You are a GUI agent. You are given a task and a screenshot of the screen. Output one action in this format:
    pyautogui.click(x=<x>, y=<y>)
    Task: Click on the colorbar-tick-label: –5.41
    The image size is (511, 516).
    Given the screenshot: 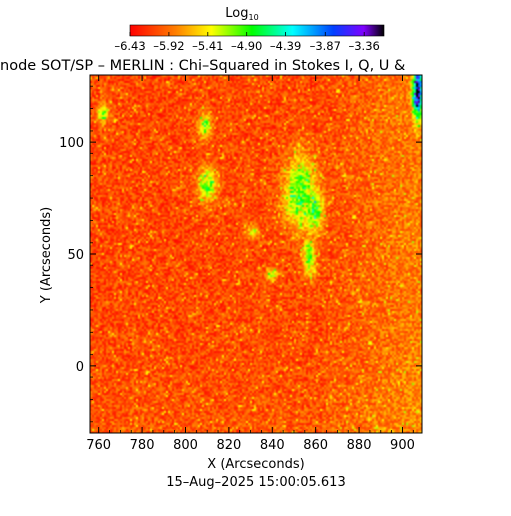 What is the action you would take?
    pyautogui.click(x=207, y=46)
    